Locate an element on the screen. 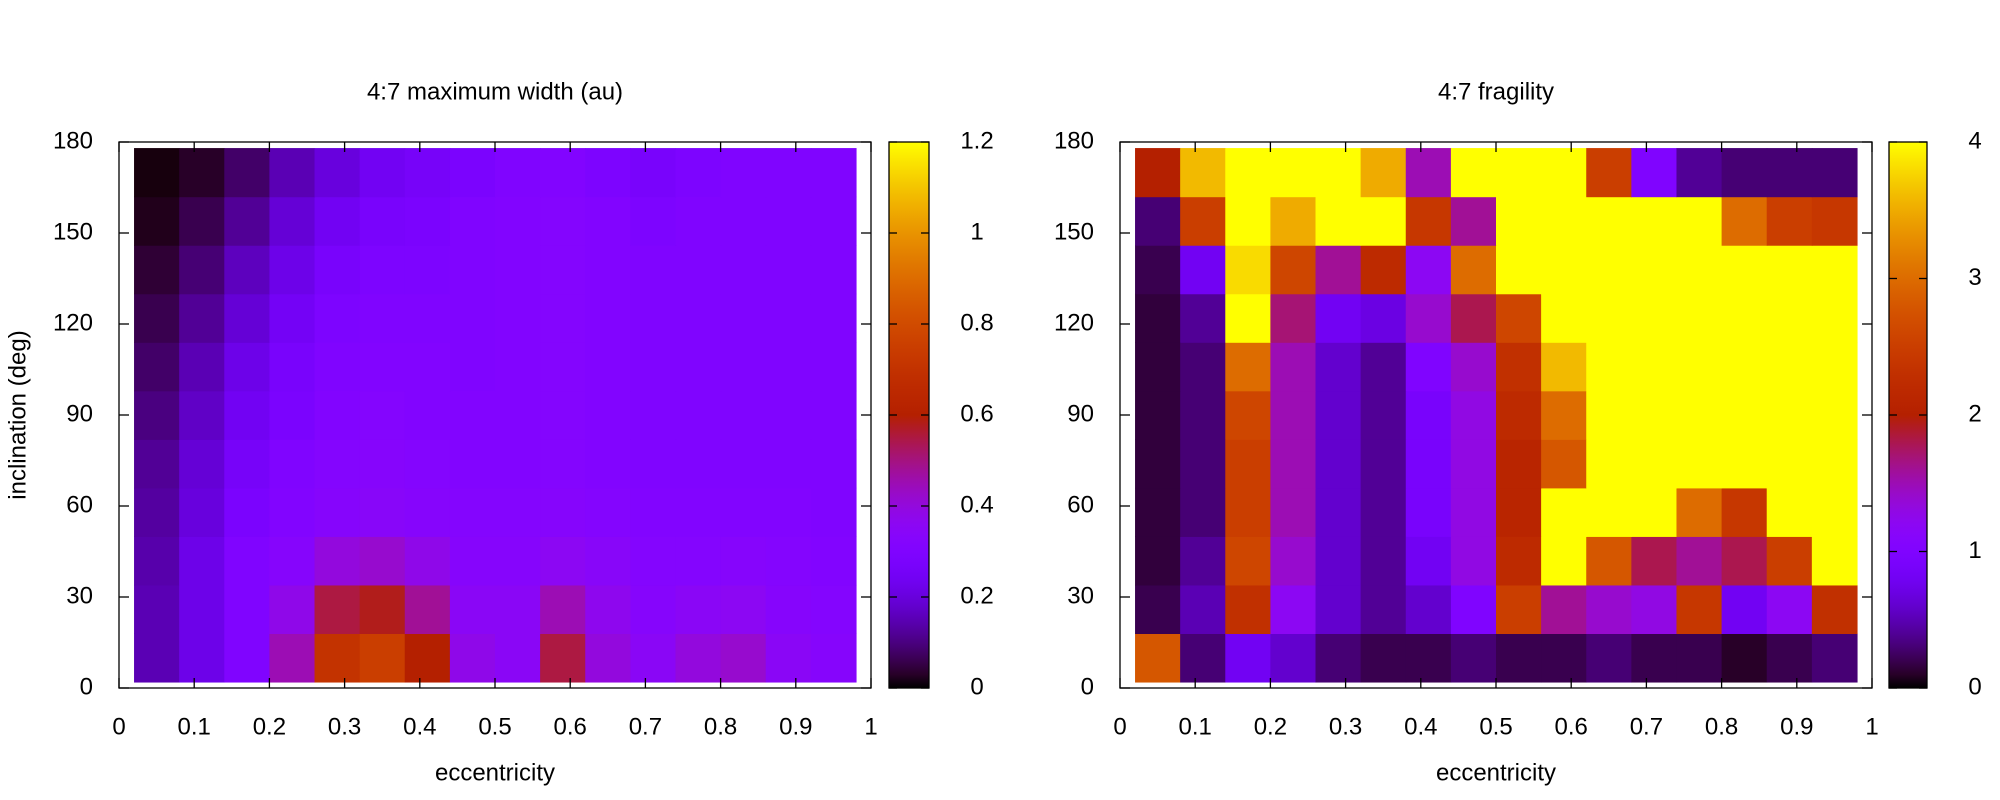 This screenshot has width=2000, height=800. x-tick-label: 0.6 is located at coordinates (1571, 726).